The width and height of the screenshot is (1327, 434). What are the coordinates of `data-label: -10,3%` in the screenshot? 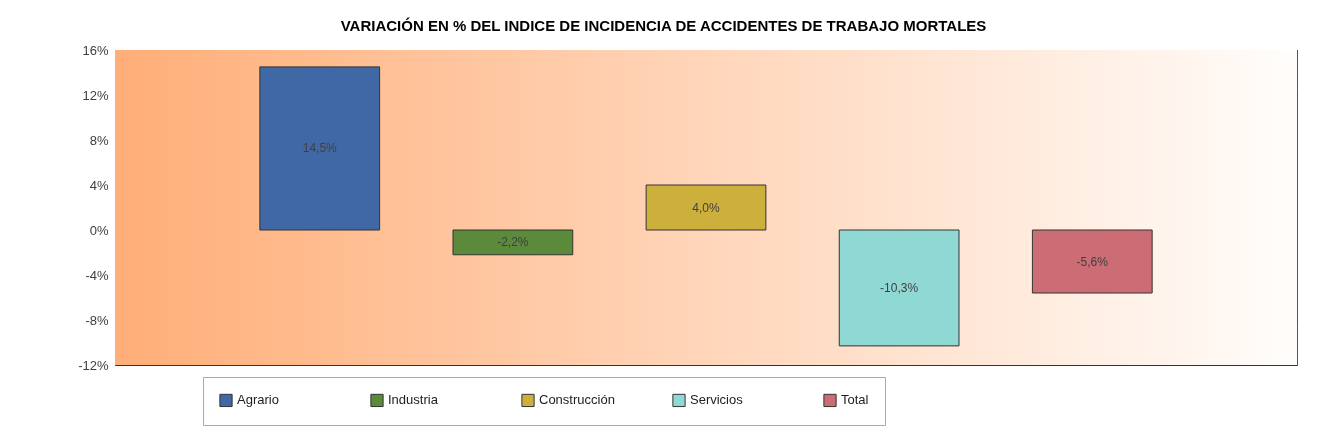 It's located at (899, 287).